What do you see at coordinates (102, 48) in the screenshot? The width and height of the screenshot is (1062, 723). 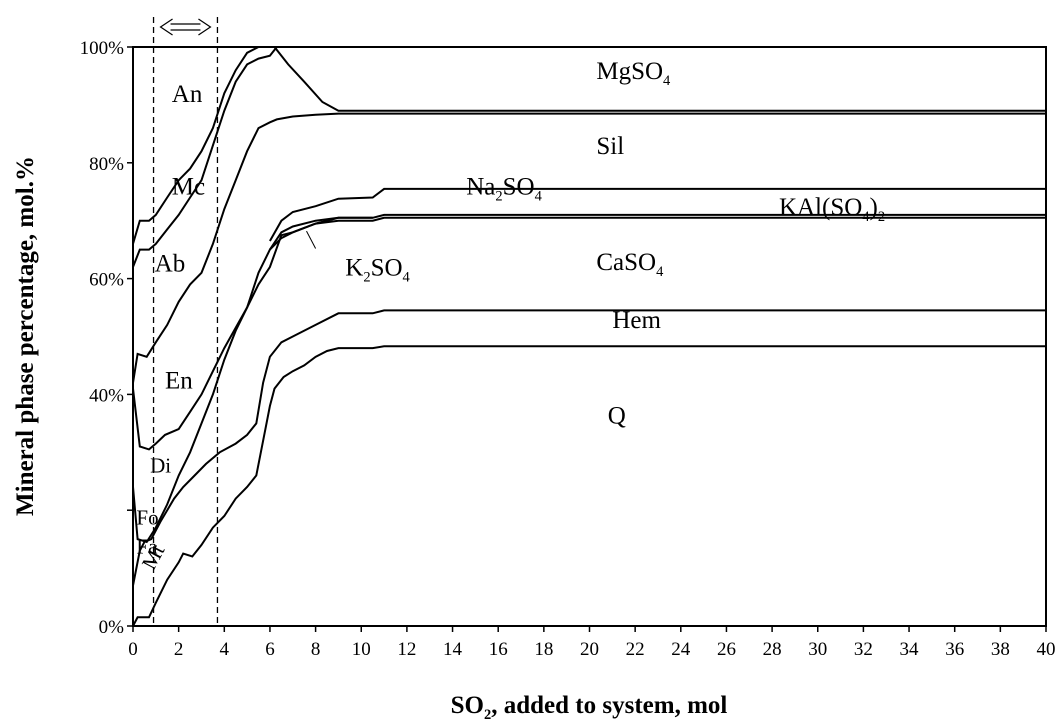 I see `y-tick-label: 100%` at bounding box center [102, 48].